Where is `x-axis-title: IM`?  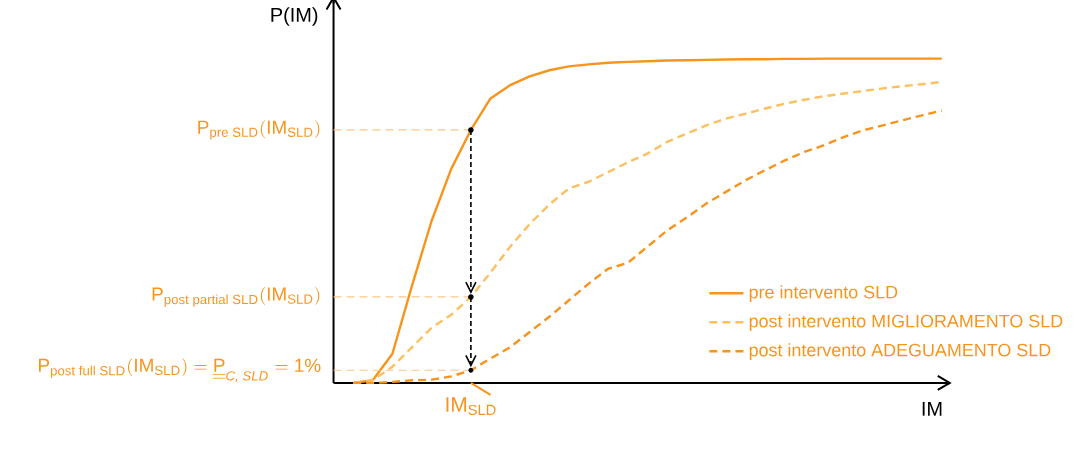
x-axis-title: IM is located at coordinates (932, 408).